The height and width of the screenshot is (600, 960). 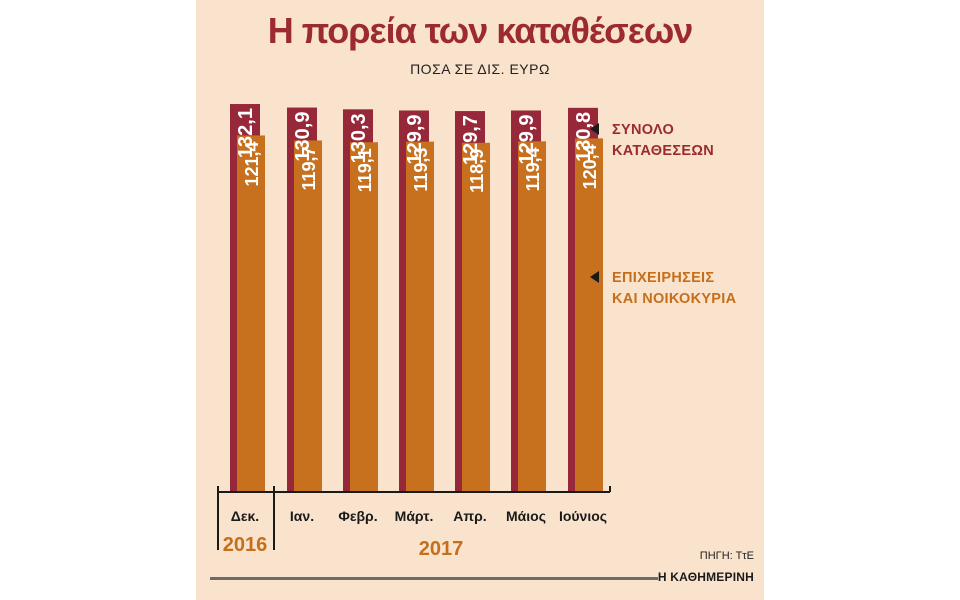 What do you see at coordinates (246, 133) in the screenshot?
I see `total-value-label: 132,1` at bounding box center [246, 133].